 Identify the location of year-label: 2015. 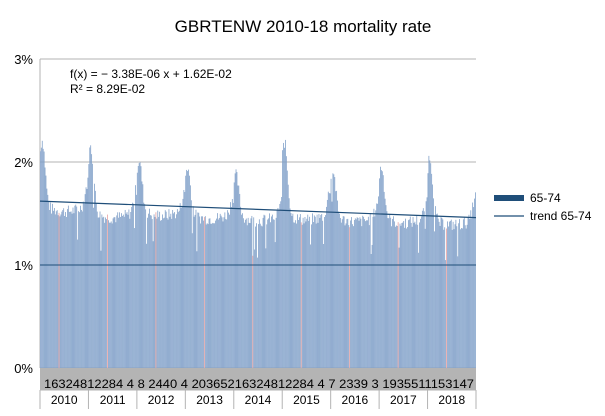
(306, 400).